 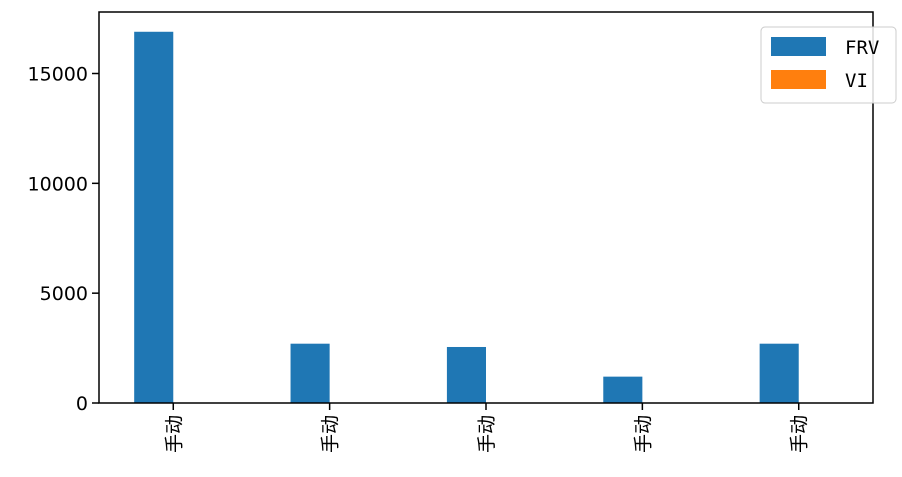 What do you see at coordinates (63, 239) in the screenshot?
I see `y-axis: 0 5000 10000 15000` at bounding box center [63, 239].